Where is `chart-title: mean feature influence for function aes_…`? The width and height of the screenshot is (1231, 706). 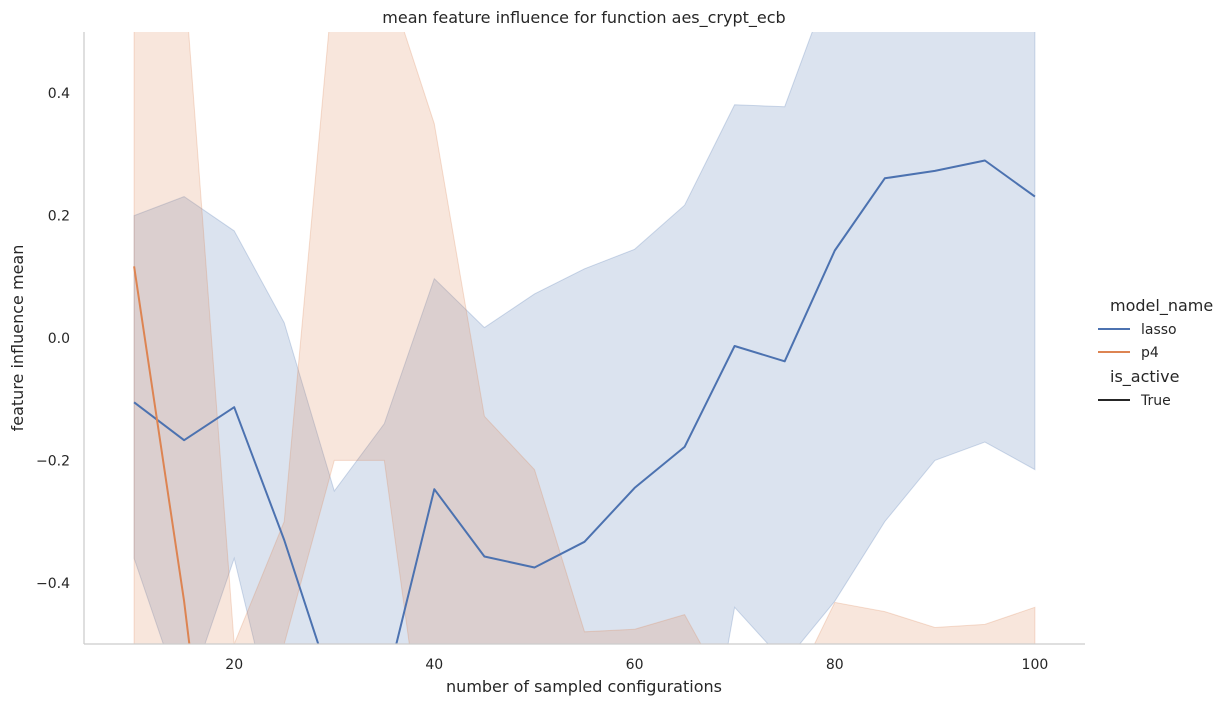
chart-title: mean feature influence for function aes_… is located at coordinates (583, 18).